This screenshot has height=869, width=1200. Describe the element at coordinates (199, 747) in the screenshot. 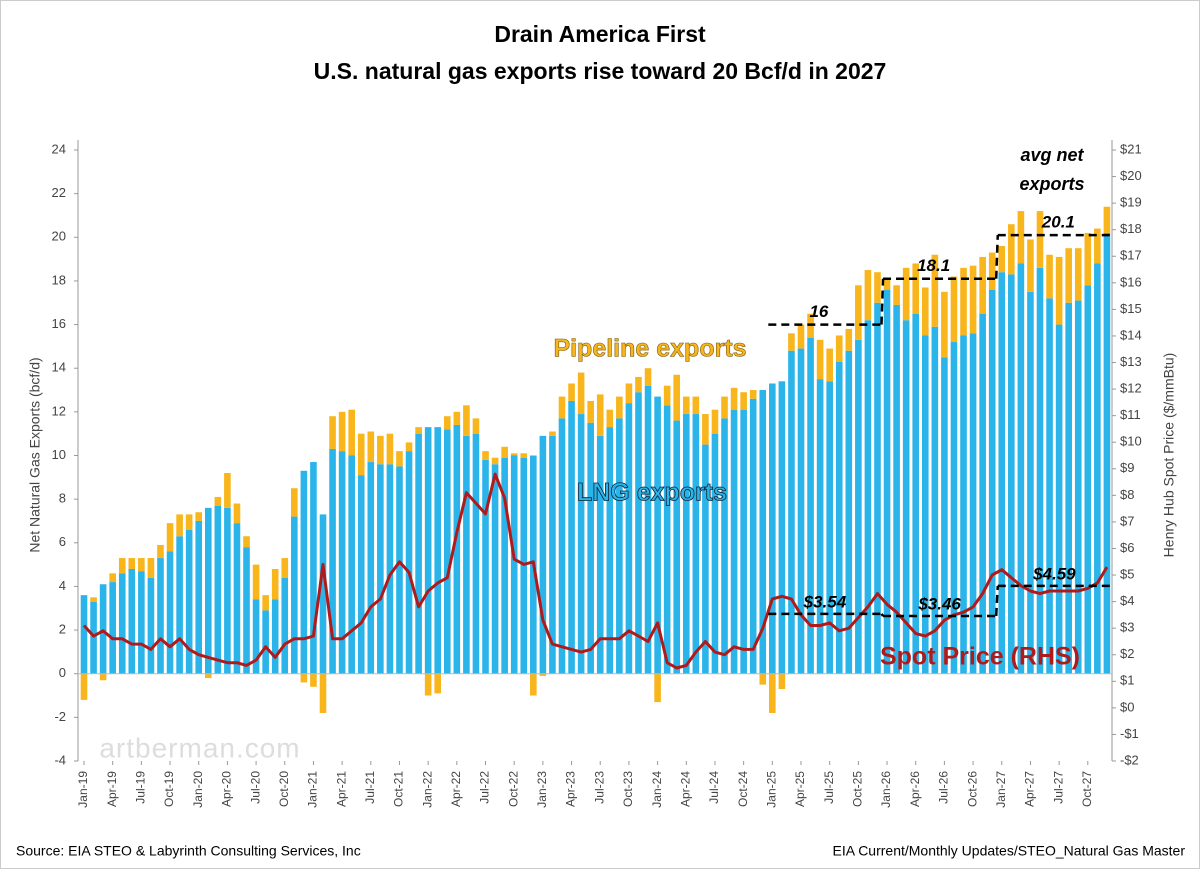

I see `watermark: artberman.com` at that location.